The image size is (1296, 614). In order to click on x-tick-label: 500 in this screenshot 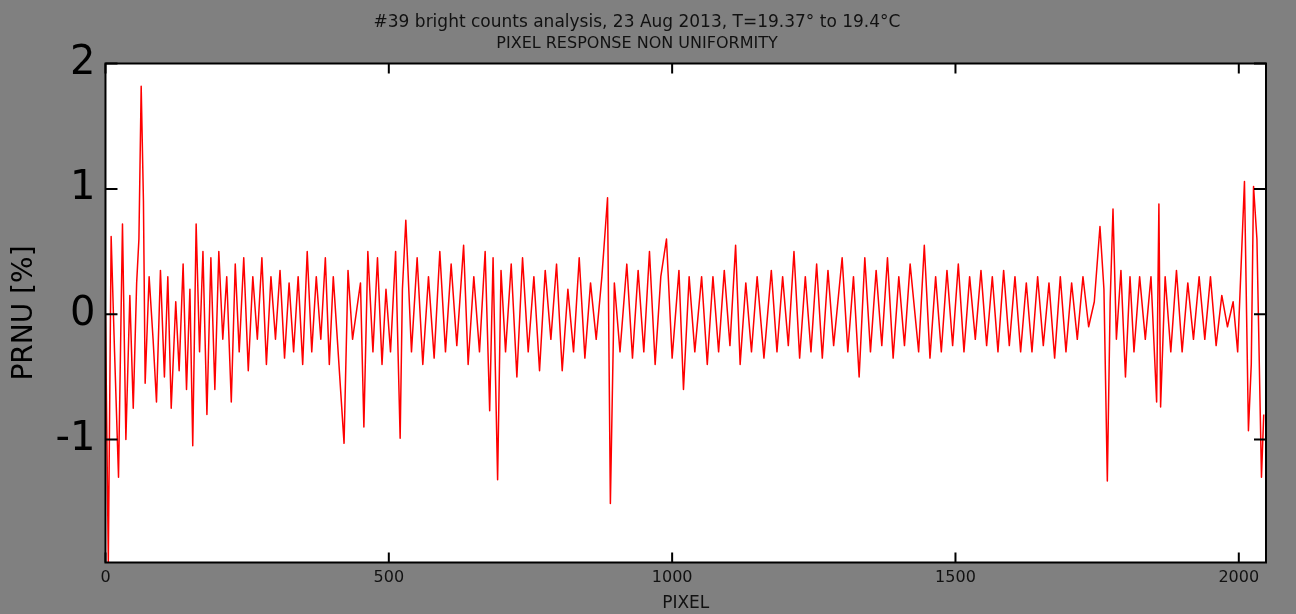, I will do `click(389, 577)`.